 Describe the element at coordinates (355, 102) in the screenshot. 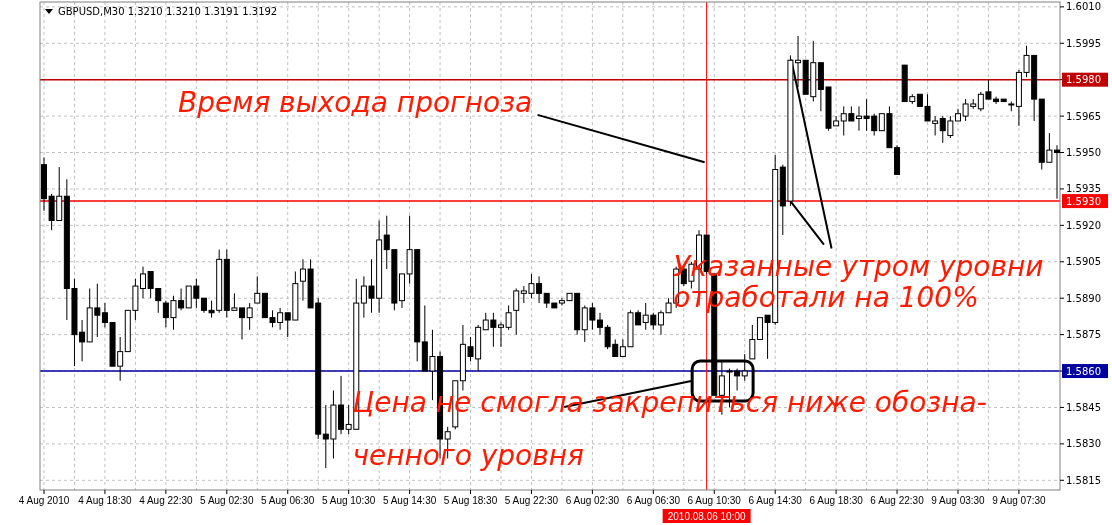

I see `annotation: Время выхода прогноза` at that location.